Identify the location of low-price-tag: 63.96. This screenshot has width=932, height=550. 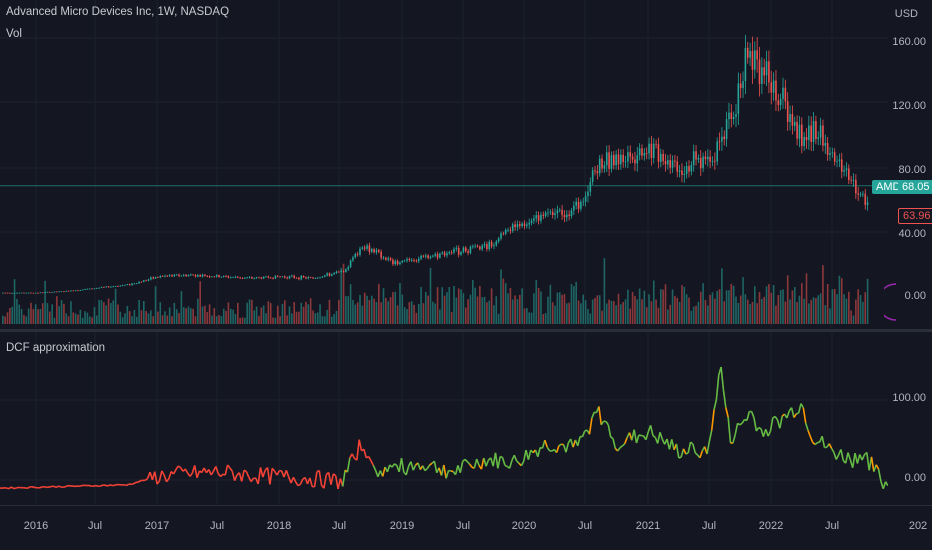
(915, 216).